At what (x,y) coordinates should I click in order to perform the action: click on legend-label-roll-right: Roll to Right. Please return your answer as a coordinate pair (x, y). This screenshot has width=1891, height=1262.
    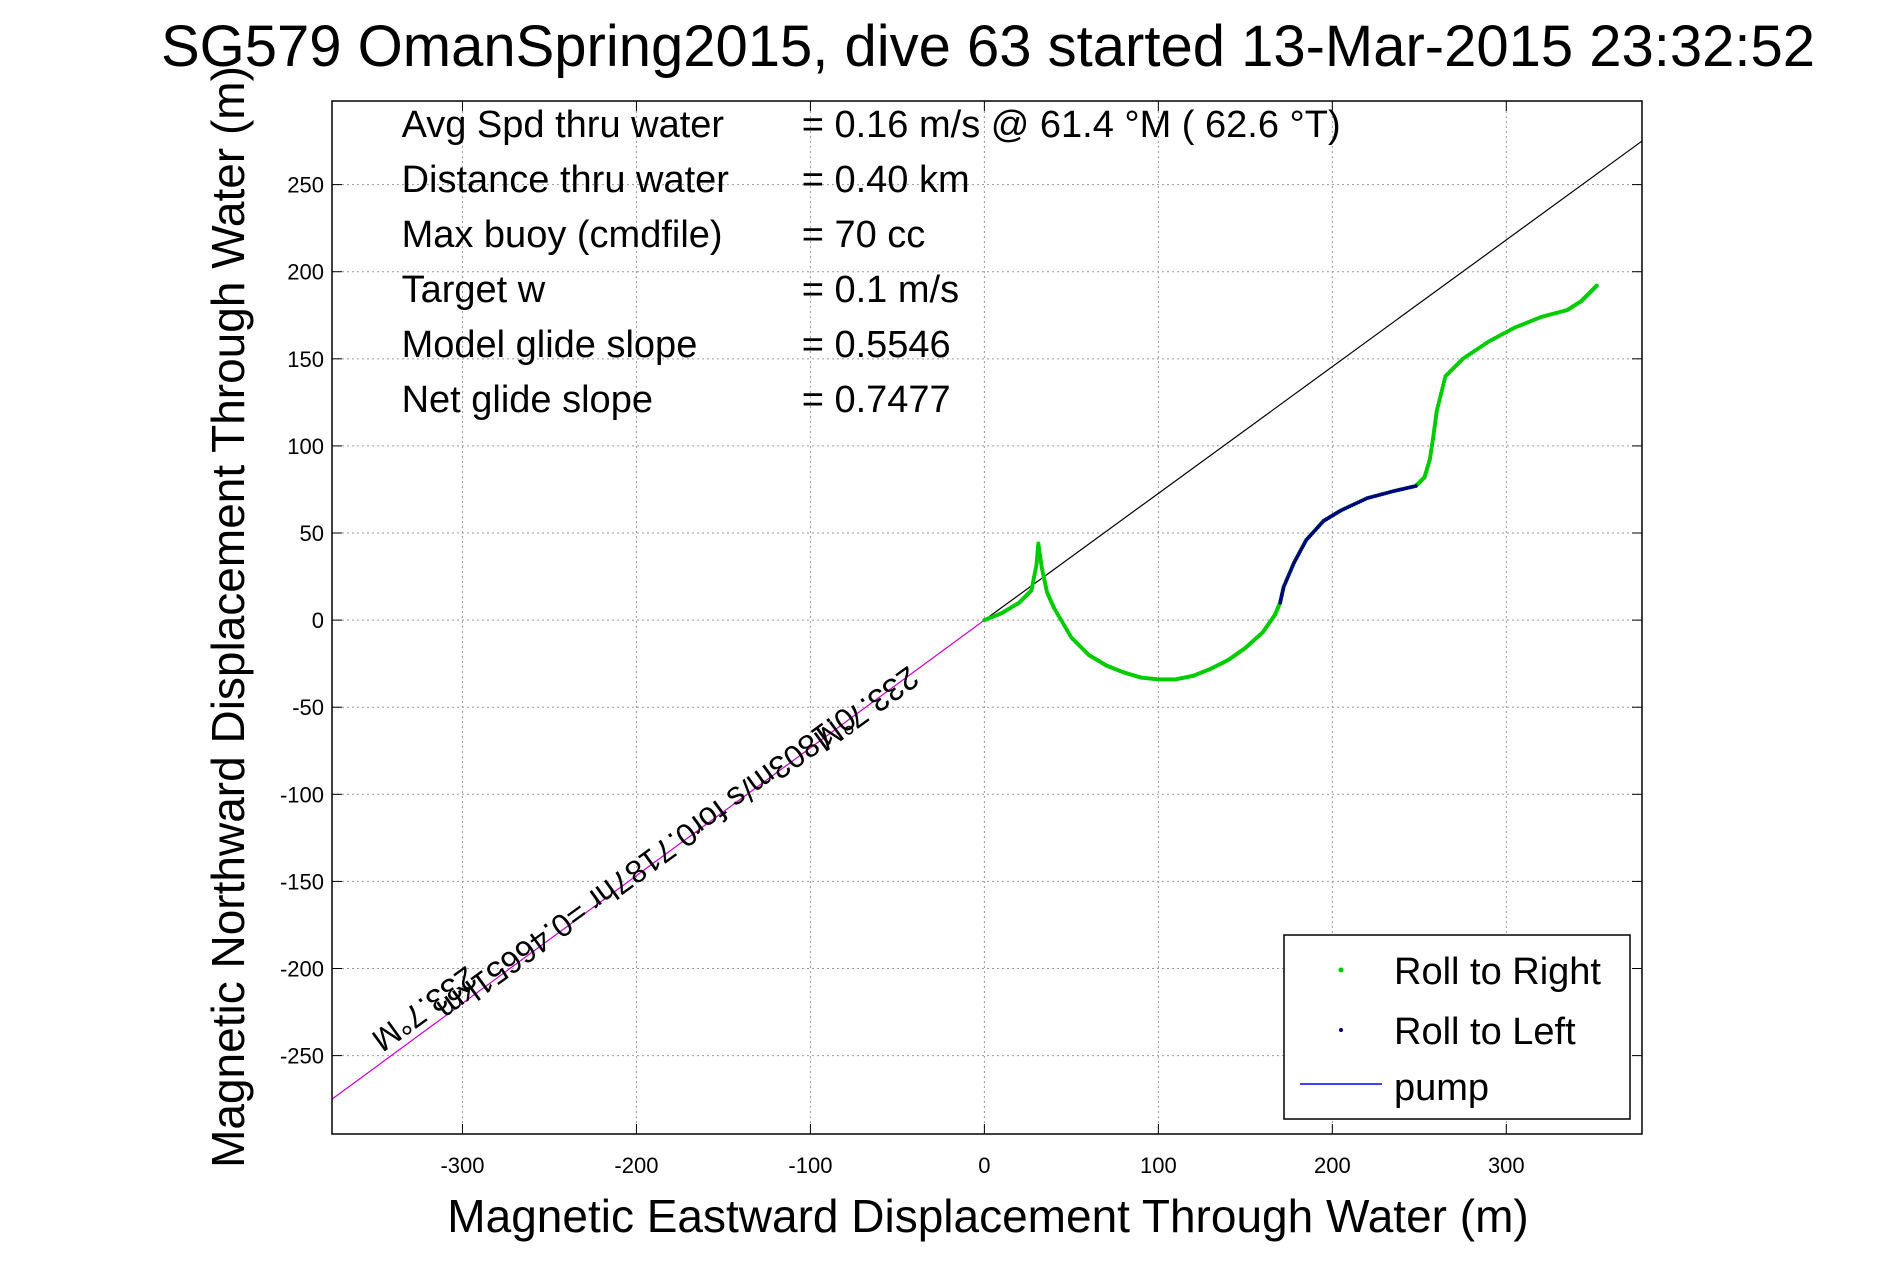
    Looking at the image, I should click on (1497, 972).